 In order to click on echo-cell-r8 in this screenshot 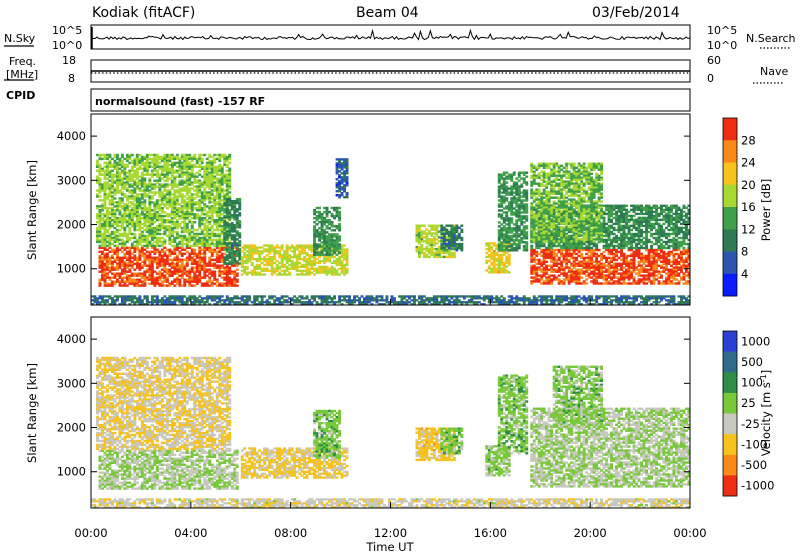, I will do `click(507, 270)`.